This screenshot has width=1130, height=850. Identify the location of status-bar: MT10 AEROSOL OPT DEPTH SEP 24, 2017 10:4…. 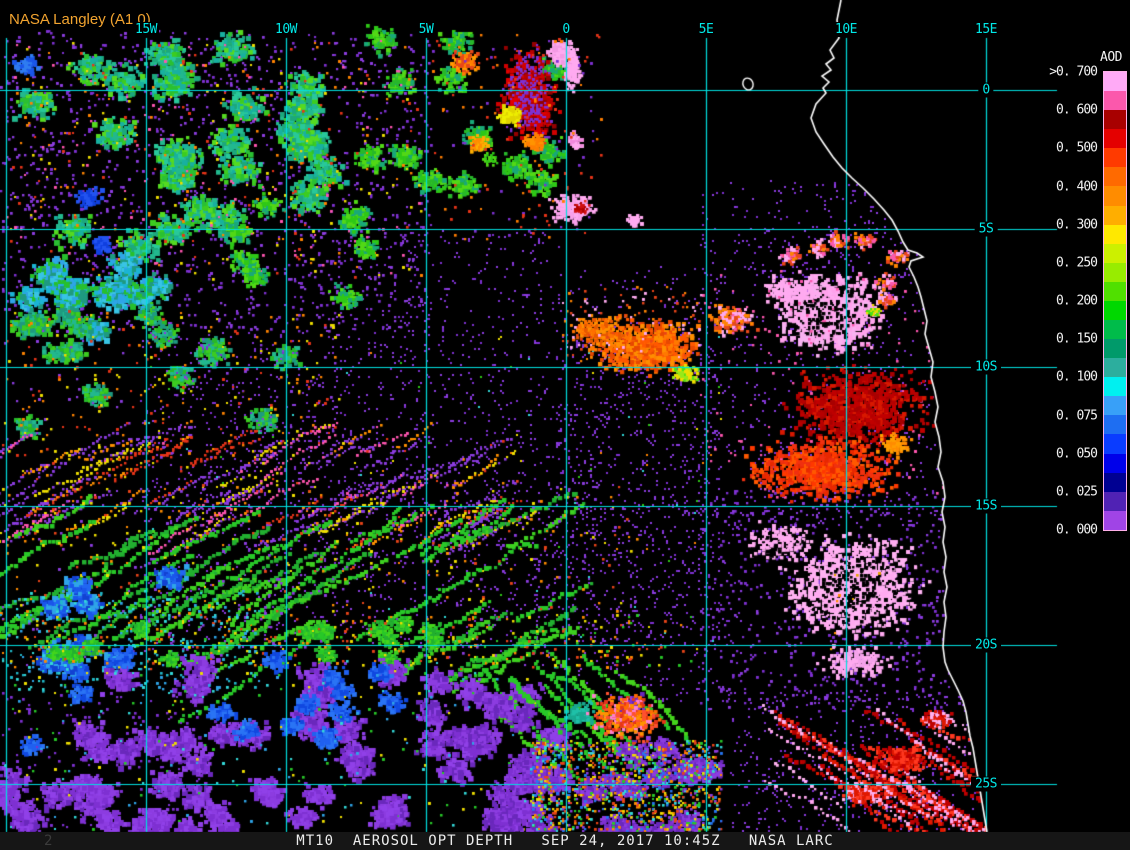
(565, 841).